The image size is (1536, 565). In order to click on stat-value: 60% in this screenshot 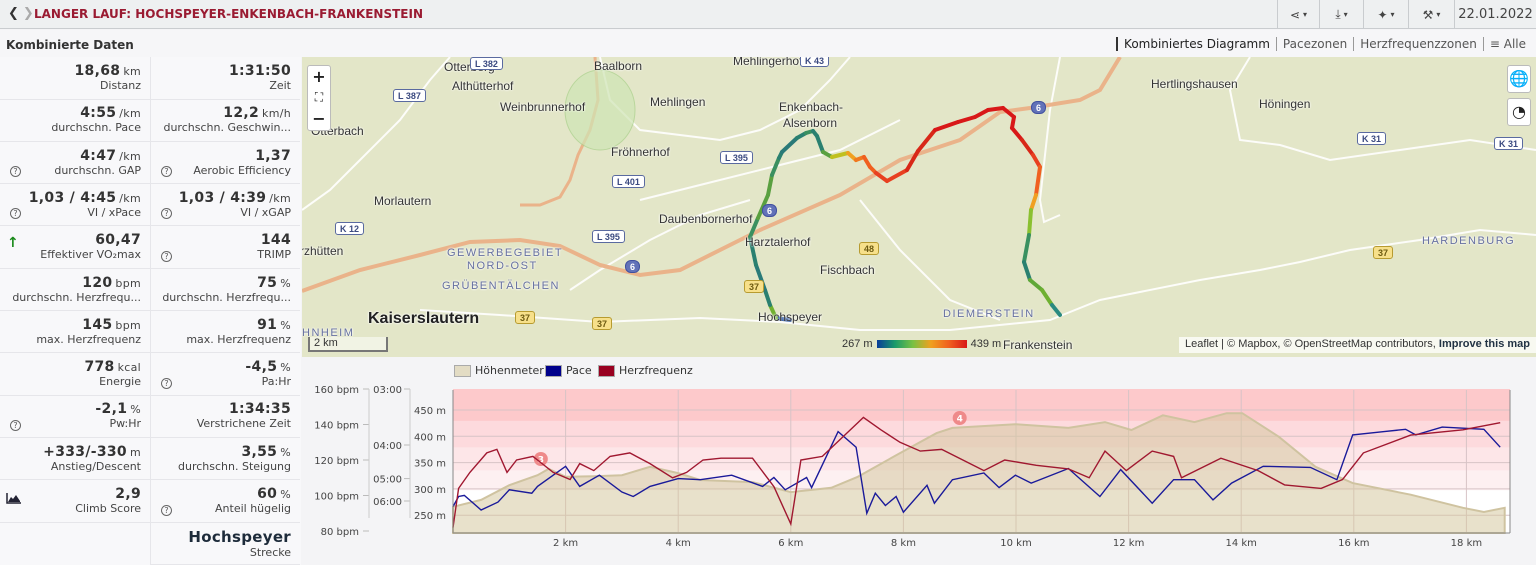, I will do `click(221, 494)`.